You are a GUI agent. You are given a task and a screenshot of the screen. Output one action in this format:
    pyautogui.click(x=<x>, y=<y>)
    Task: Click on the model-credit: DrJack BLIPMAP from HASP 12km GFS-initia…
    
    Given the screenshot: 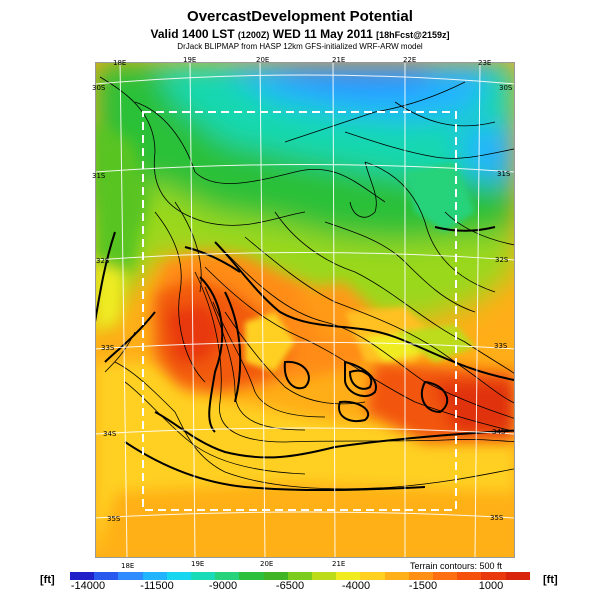 What is the action you would take?
    pyautogui.click(x=300, y=46)
    